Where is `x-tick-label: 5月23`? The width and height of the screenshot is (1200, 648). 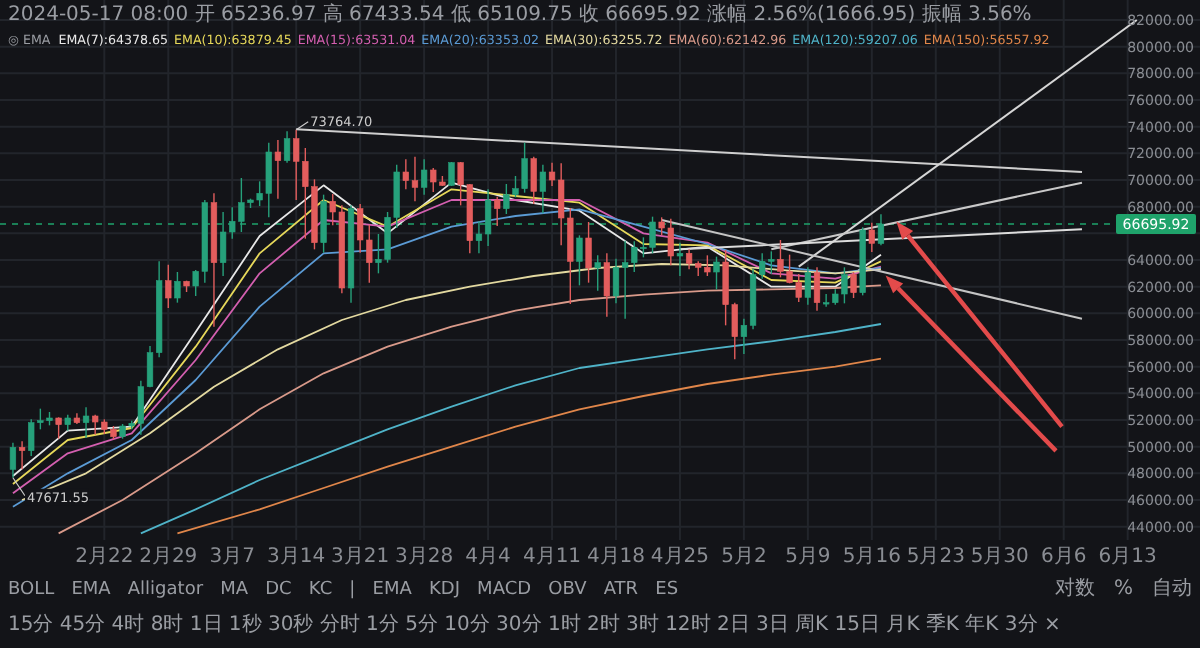
x-tick-label: 5月23 is located at coordinates (935, 557).